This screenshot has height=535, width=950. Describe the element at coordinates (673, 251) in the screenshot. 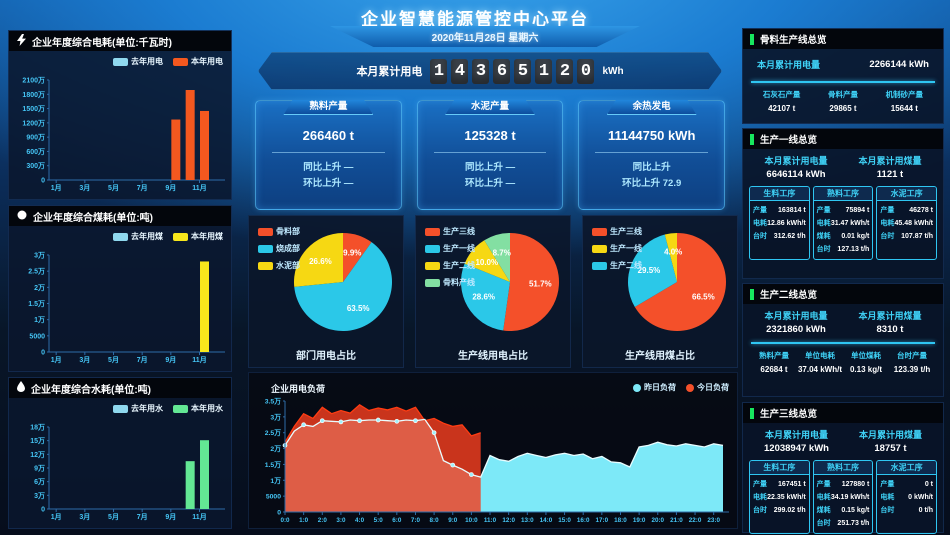

I see `svg-text: 4.0%` at that location.